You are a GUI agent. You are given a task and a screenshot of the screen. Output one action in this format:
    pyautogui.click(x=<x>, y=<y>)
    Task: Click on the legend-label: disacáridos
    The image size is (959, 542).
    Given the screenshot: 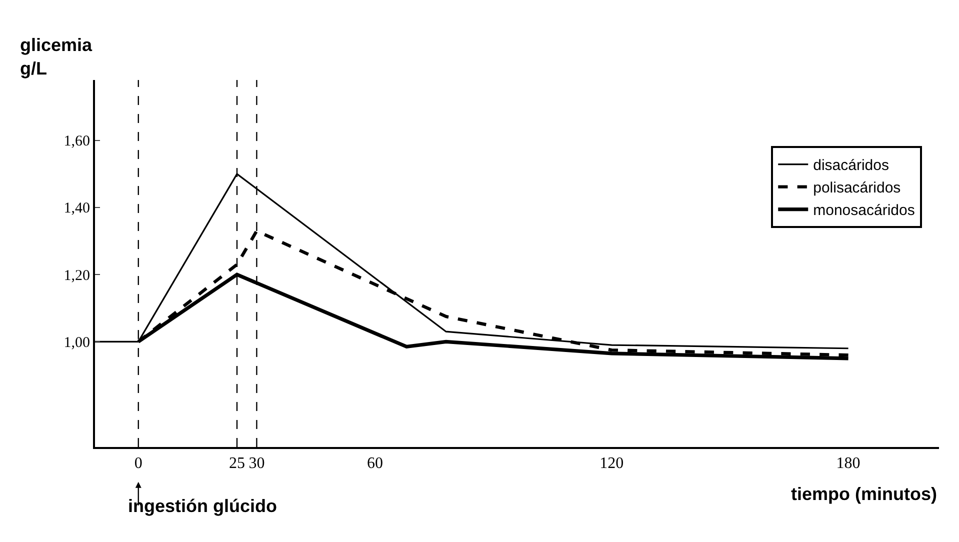 What is the action you would take?
    pyautogui.click(x=851, y=165)
    